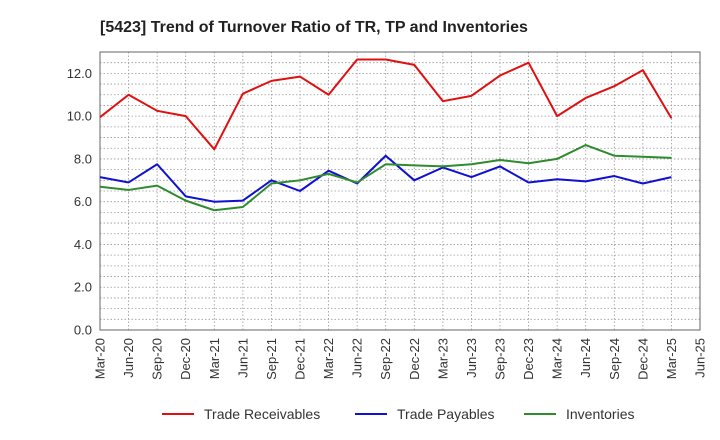 The width and height of the screenshot is (720, 440). I want to click on x-tick-label: Dec-24, so click(642, 359).